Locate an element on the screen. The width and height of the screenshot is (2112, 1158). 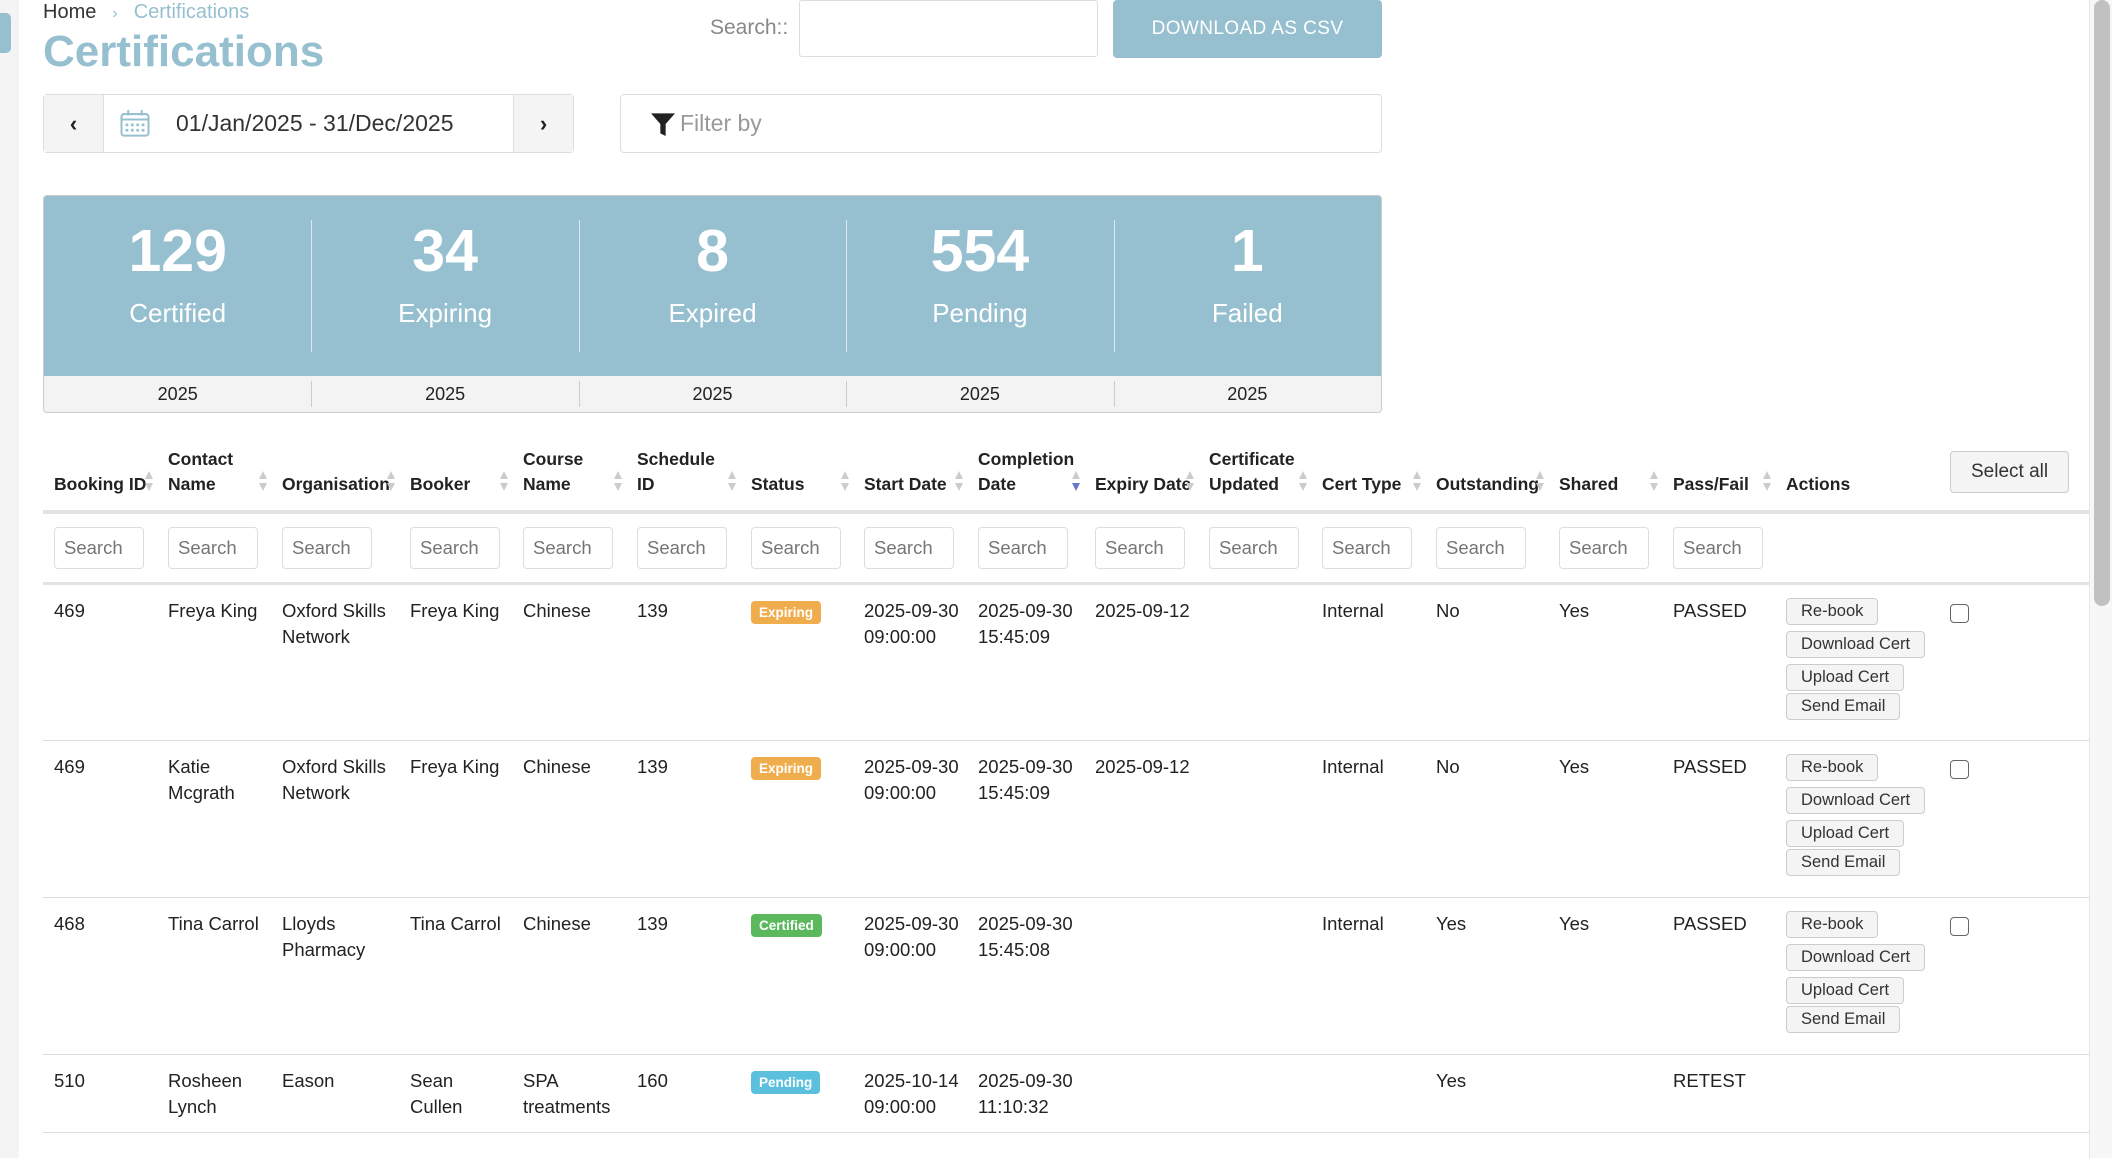
column-header-booking-id: Booking ID is located at coordinates (100, 474).